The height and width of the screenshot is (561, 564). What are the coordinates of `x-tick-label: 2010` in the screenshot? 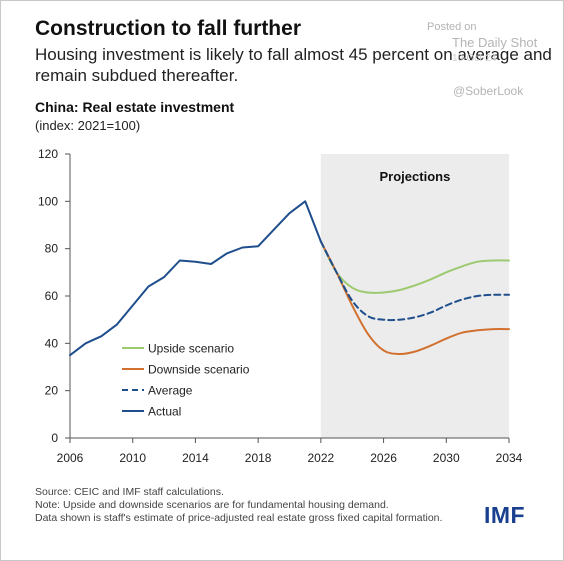 It's located at (132, 458).